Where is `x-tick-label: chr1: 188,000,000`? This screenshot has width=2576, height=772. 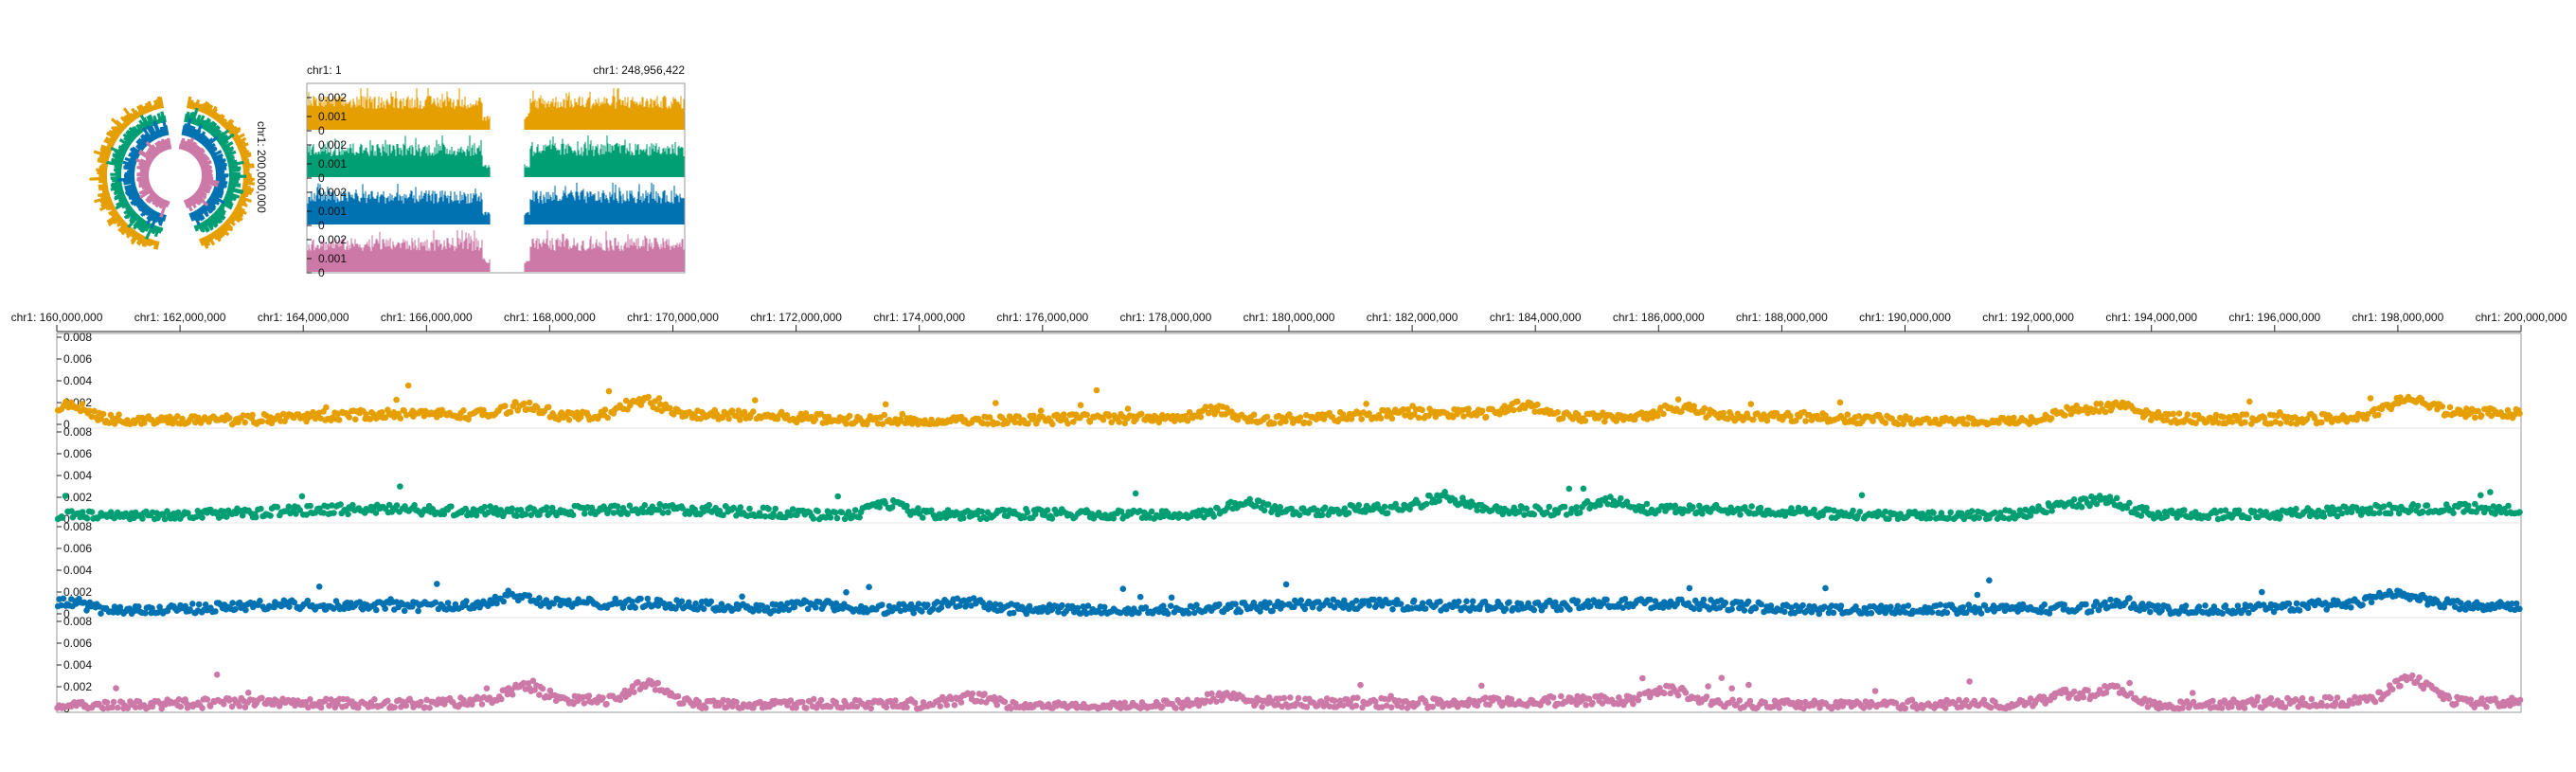 x-tick-label: chr1: 188,000,000 is located at coordinates (1782, 317).